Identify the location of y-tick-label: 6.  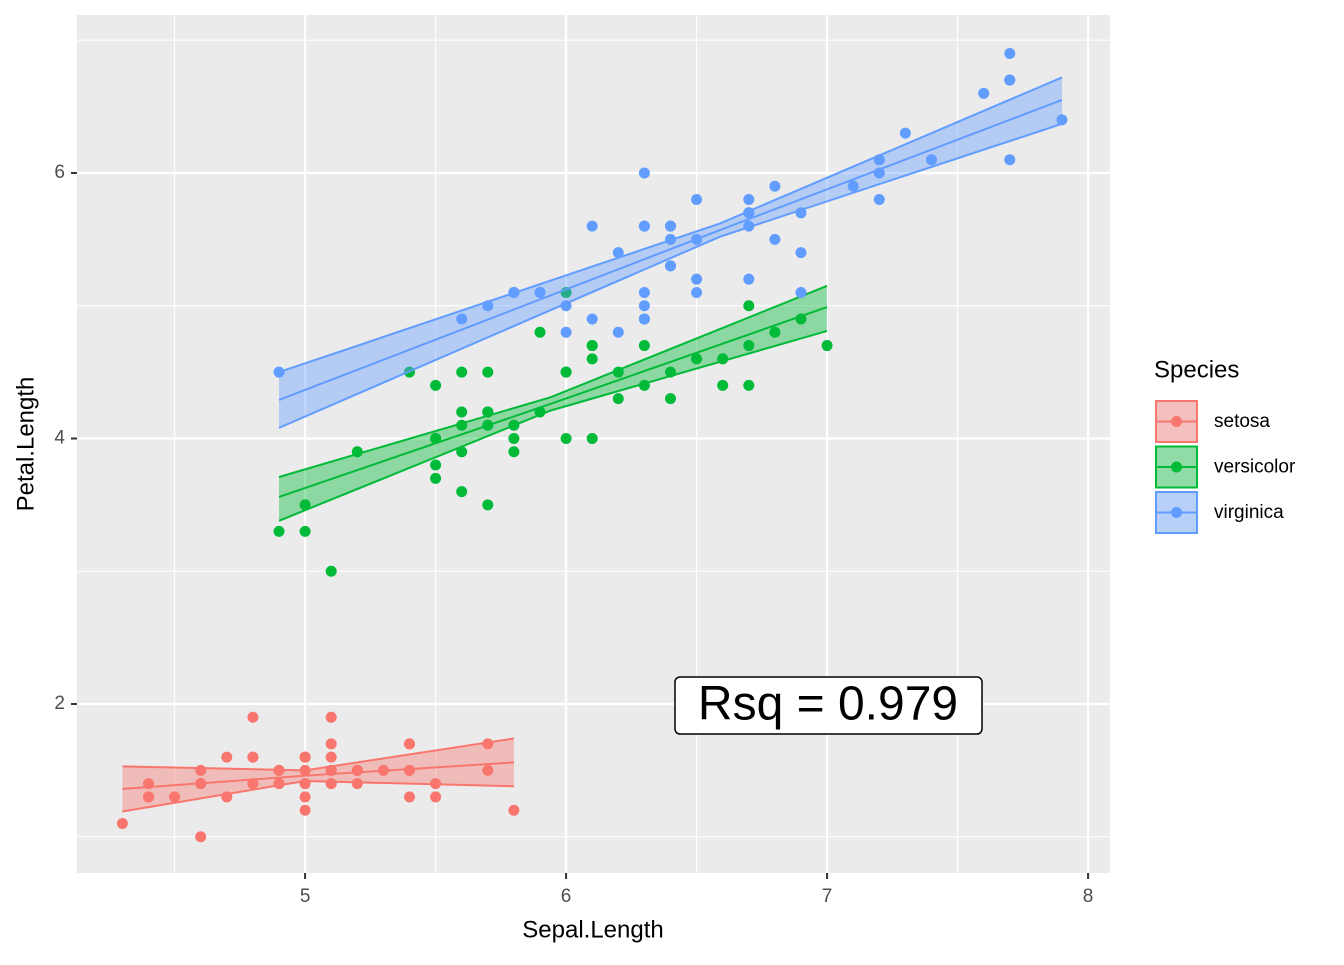
(59, 172).